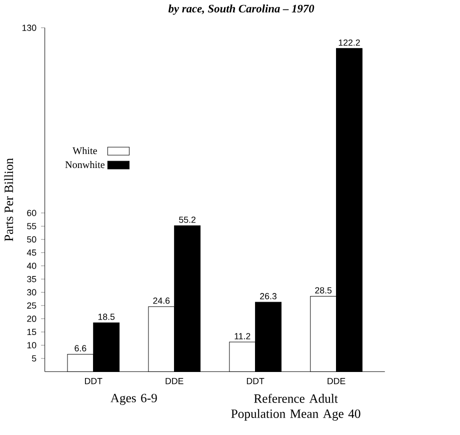  What do you see at coordinates (31, 305) in the screenshot?
I see `y-tick-label: 25` at bounding box center [31, 305].